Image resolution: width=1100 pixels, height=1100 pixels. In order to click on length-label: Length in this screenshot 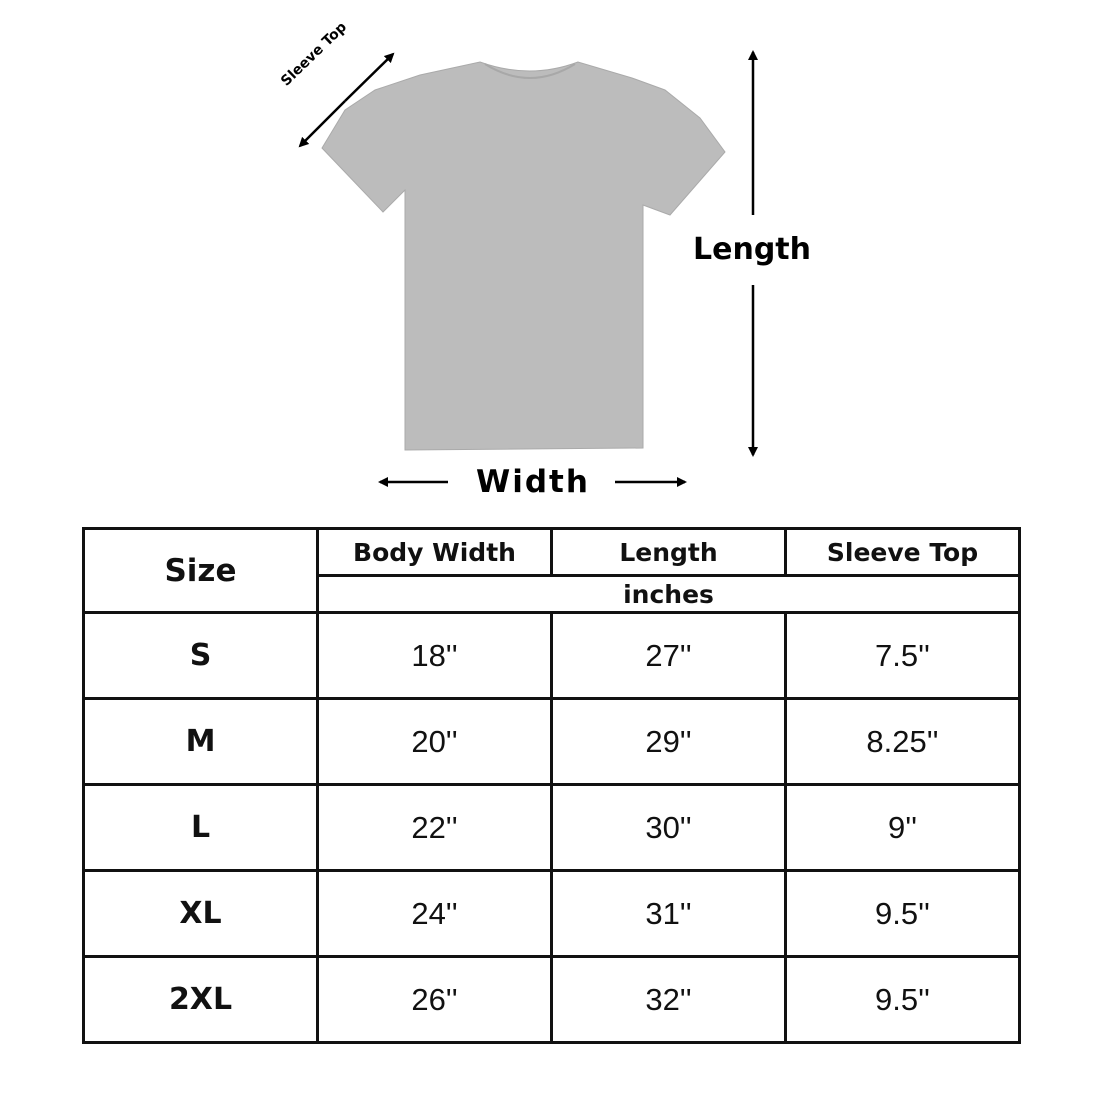, I will do `click(752, 249)`.